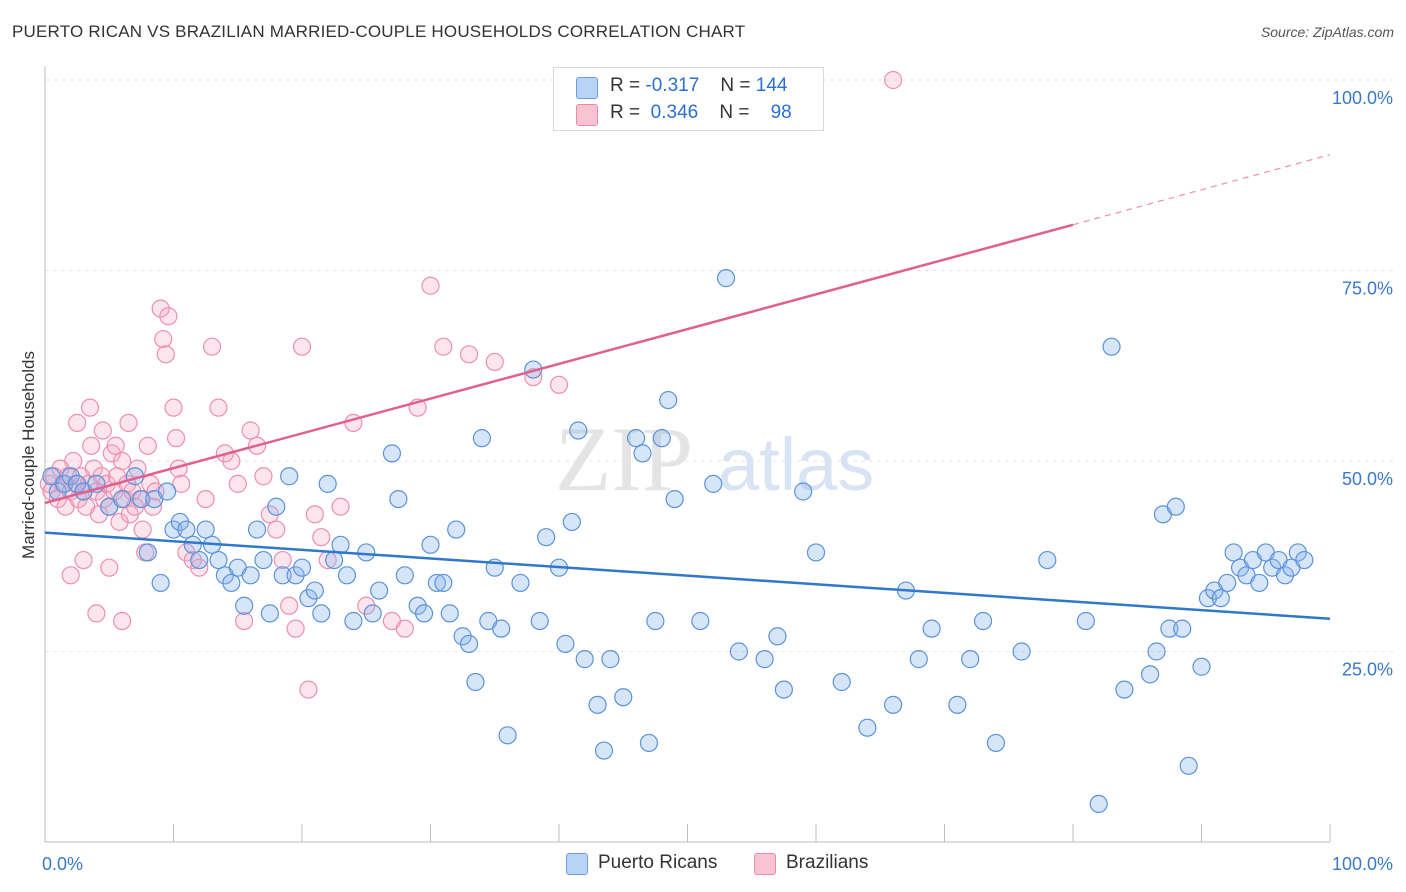  What do you see at coordinates (735, 85) in the screenshot?
I see `n-label: N =` at bounding box center [735, 85].